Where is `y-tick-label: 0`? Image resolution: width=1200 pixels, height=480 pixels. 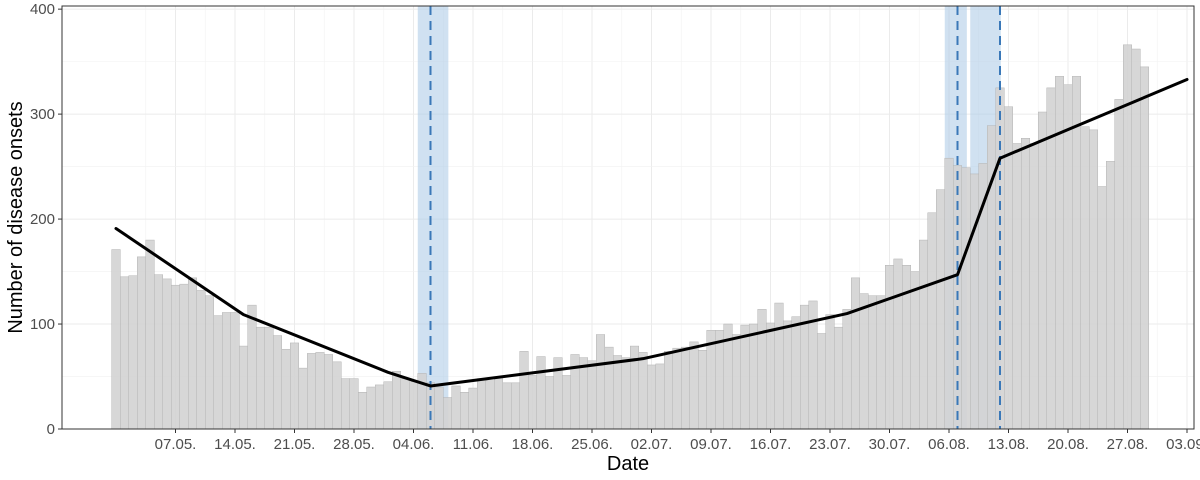 y-tick-label: 0 is located at coordinates (51, 429).